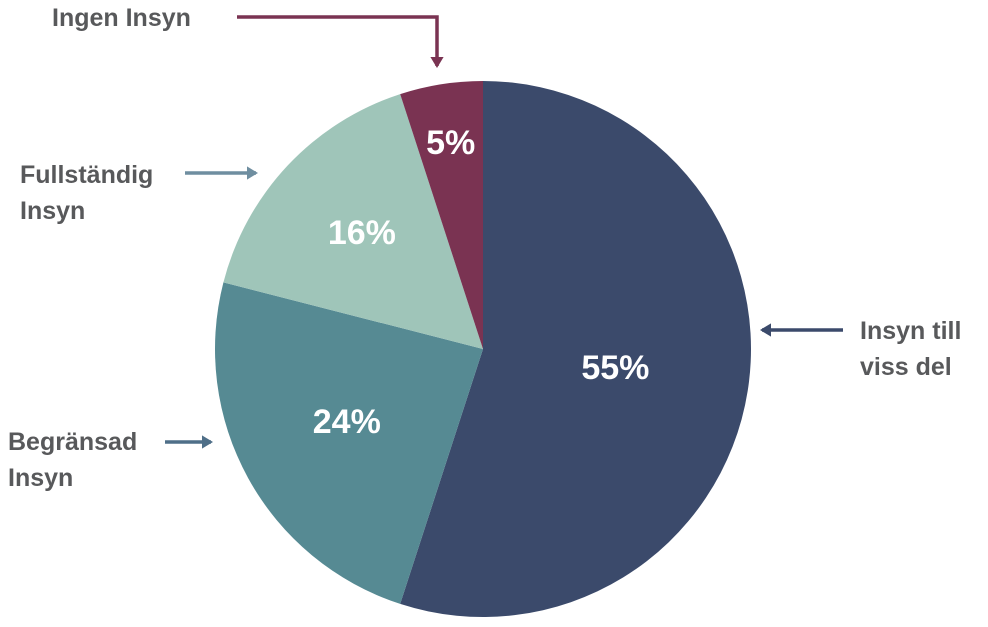  What do you see at coordinates (121, 18) in the screenshot?
I see `category-label: Ingen Insyn` at bounding box center [121, 18].